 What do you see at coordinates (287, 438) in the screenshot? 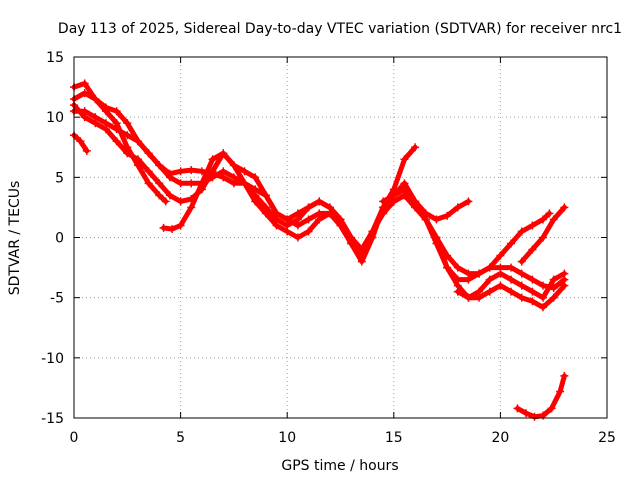
I see `x-tick-label: 10` at bounding box center [287, 438].